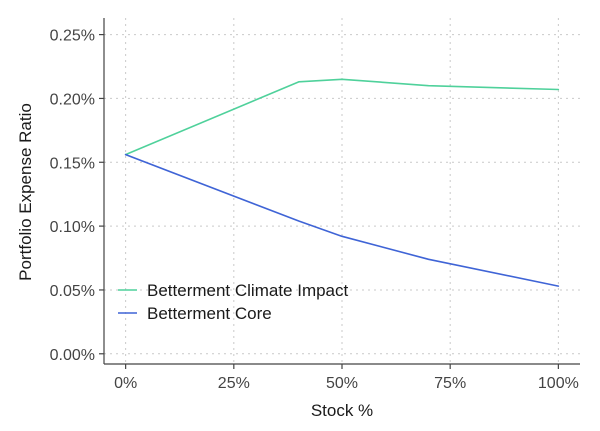 The image size is (600, 431). What do you see at coordinates (72, 227) in the screenshot?
I see `y-tick-label: 0.10%` at bounding box center [72, 227].